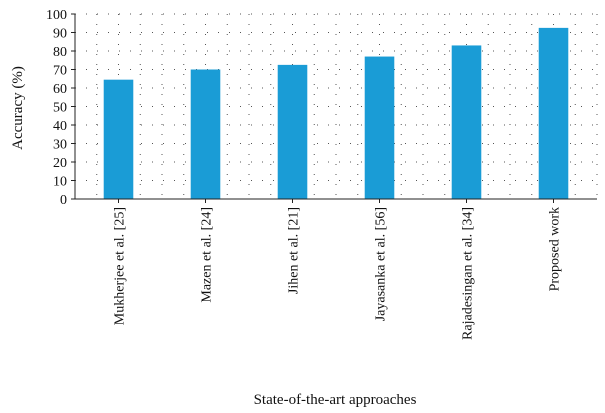 This screenshot has height=413, width=605. I want to click on x-tick-label: Jayasanka et al. [56], so click(381, 264).